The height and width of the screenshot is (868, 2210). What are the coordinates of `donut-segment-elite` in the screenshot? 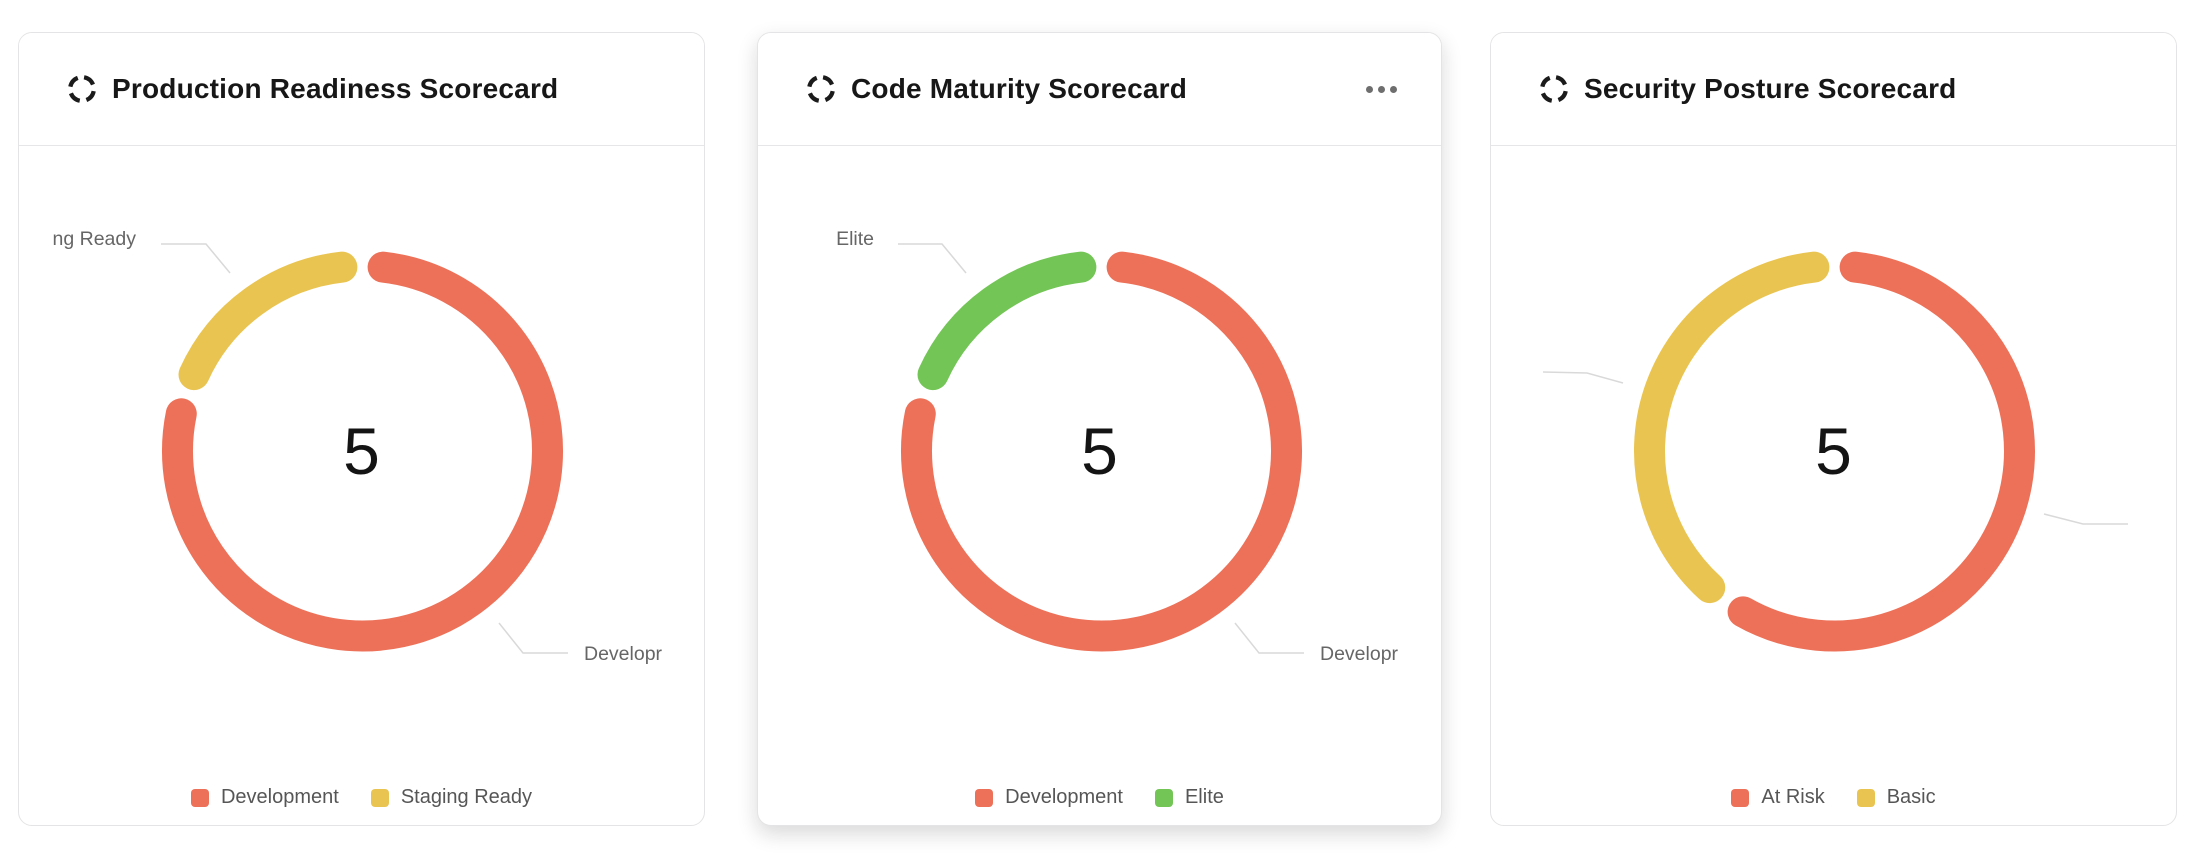 It's located at (1007, 321).